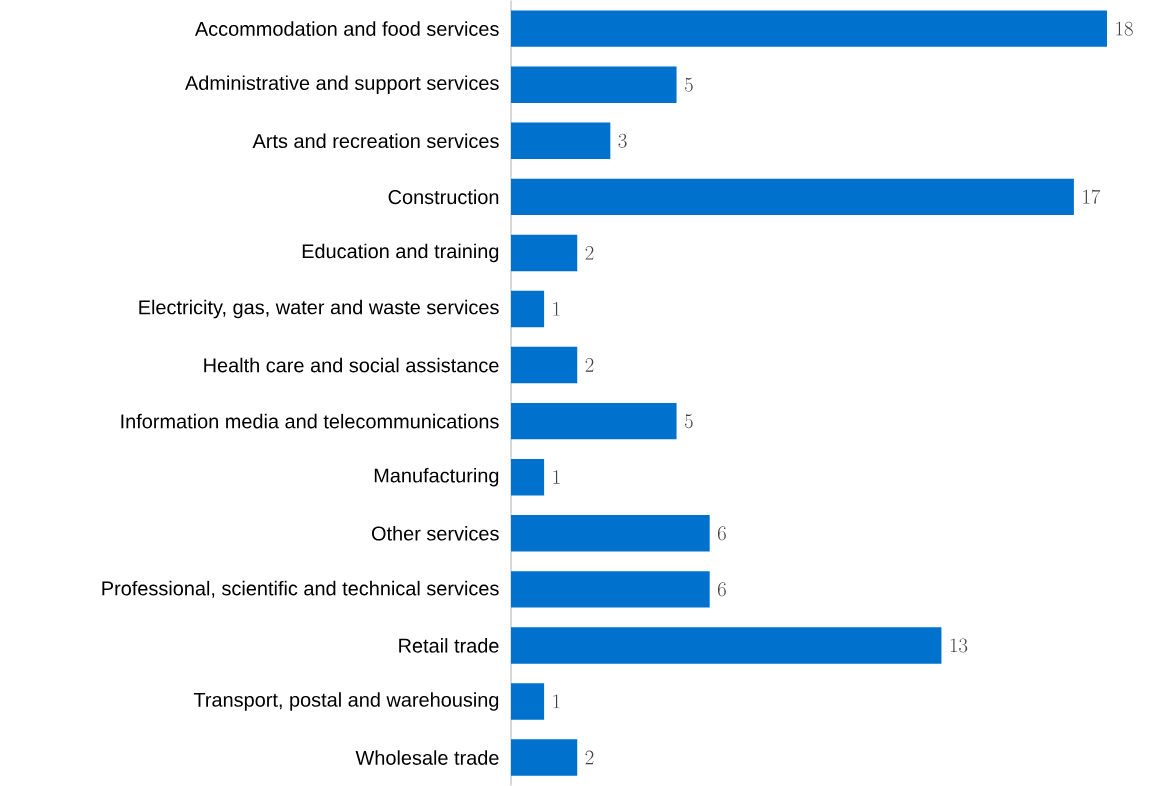 The image size is (1151, 786). What do you see at coordinates (435, 533) in the screenshot?
I see `y-tick-label: Other services` at bounding box center [435, 533].